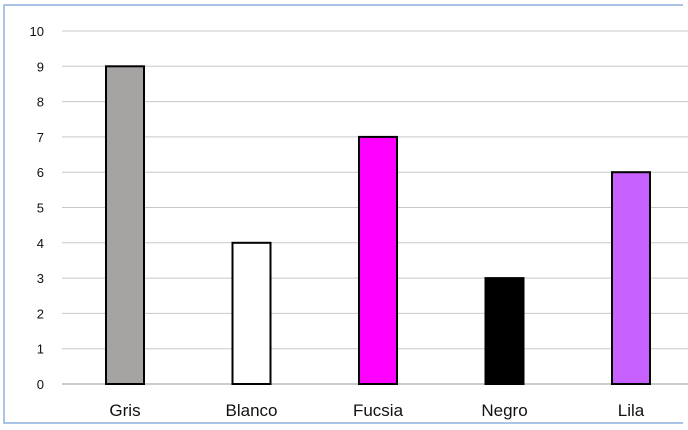 This screenshot has width=688, height=430. I want to click on x-tick-label: Fucsia, so click(378, 410).